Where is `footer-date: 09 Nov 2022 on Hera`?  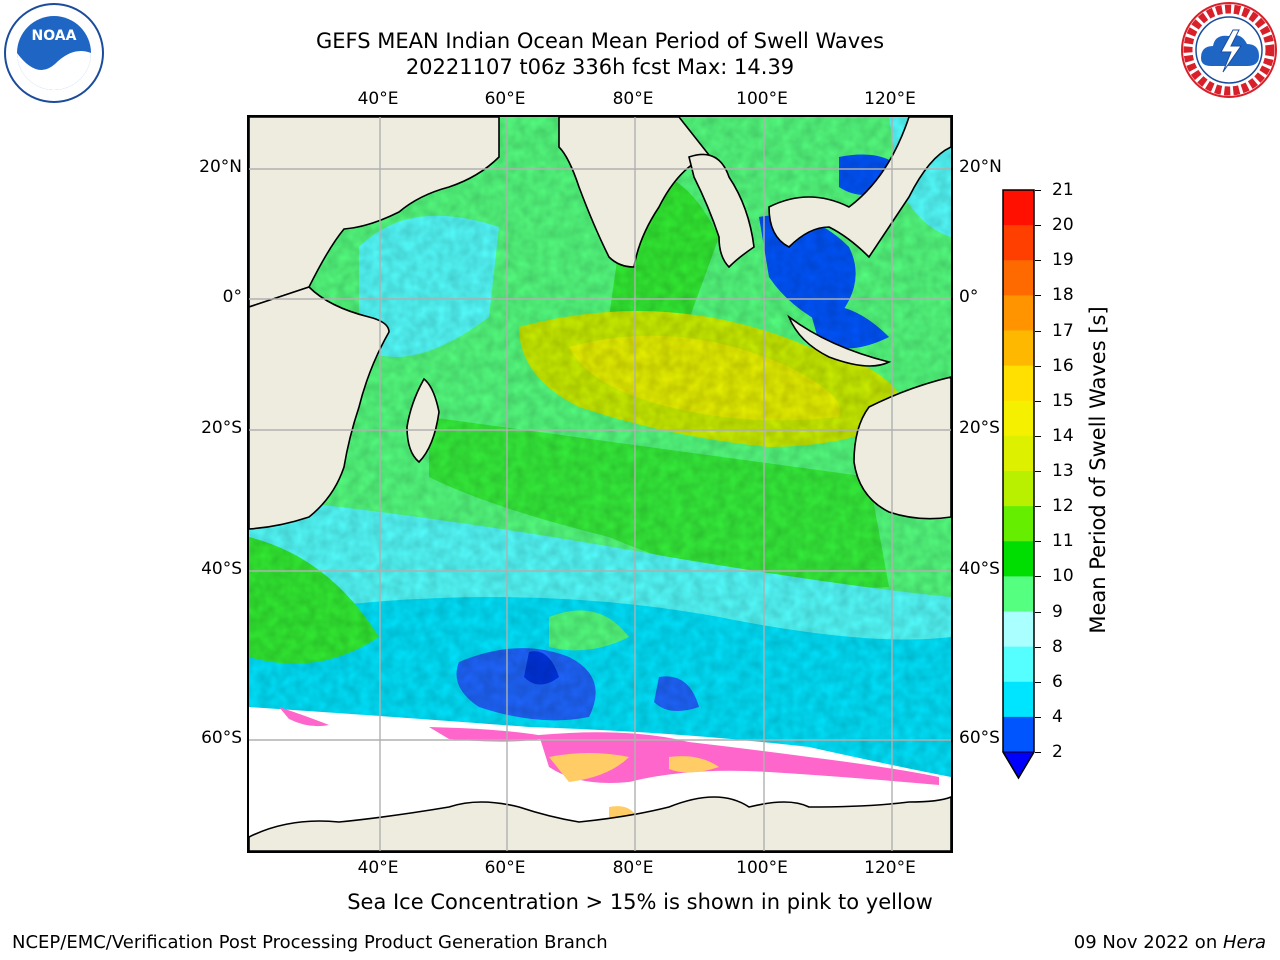 footer-date: 09 Nov 2022 on Hera is located at coordinates (1170, 942).